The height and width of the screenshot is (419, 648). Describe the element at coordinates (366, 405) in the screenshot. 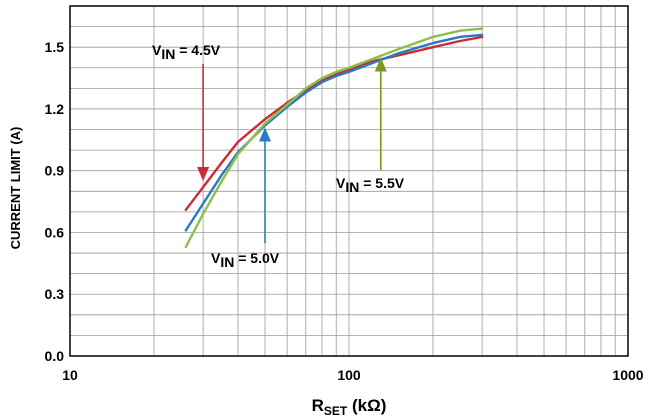

I see `x-axis-label-unit: (kΩ)` at that location.